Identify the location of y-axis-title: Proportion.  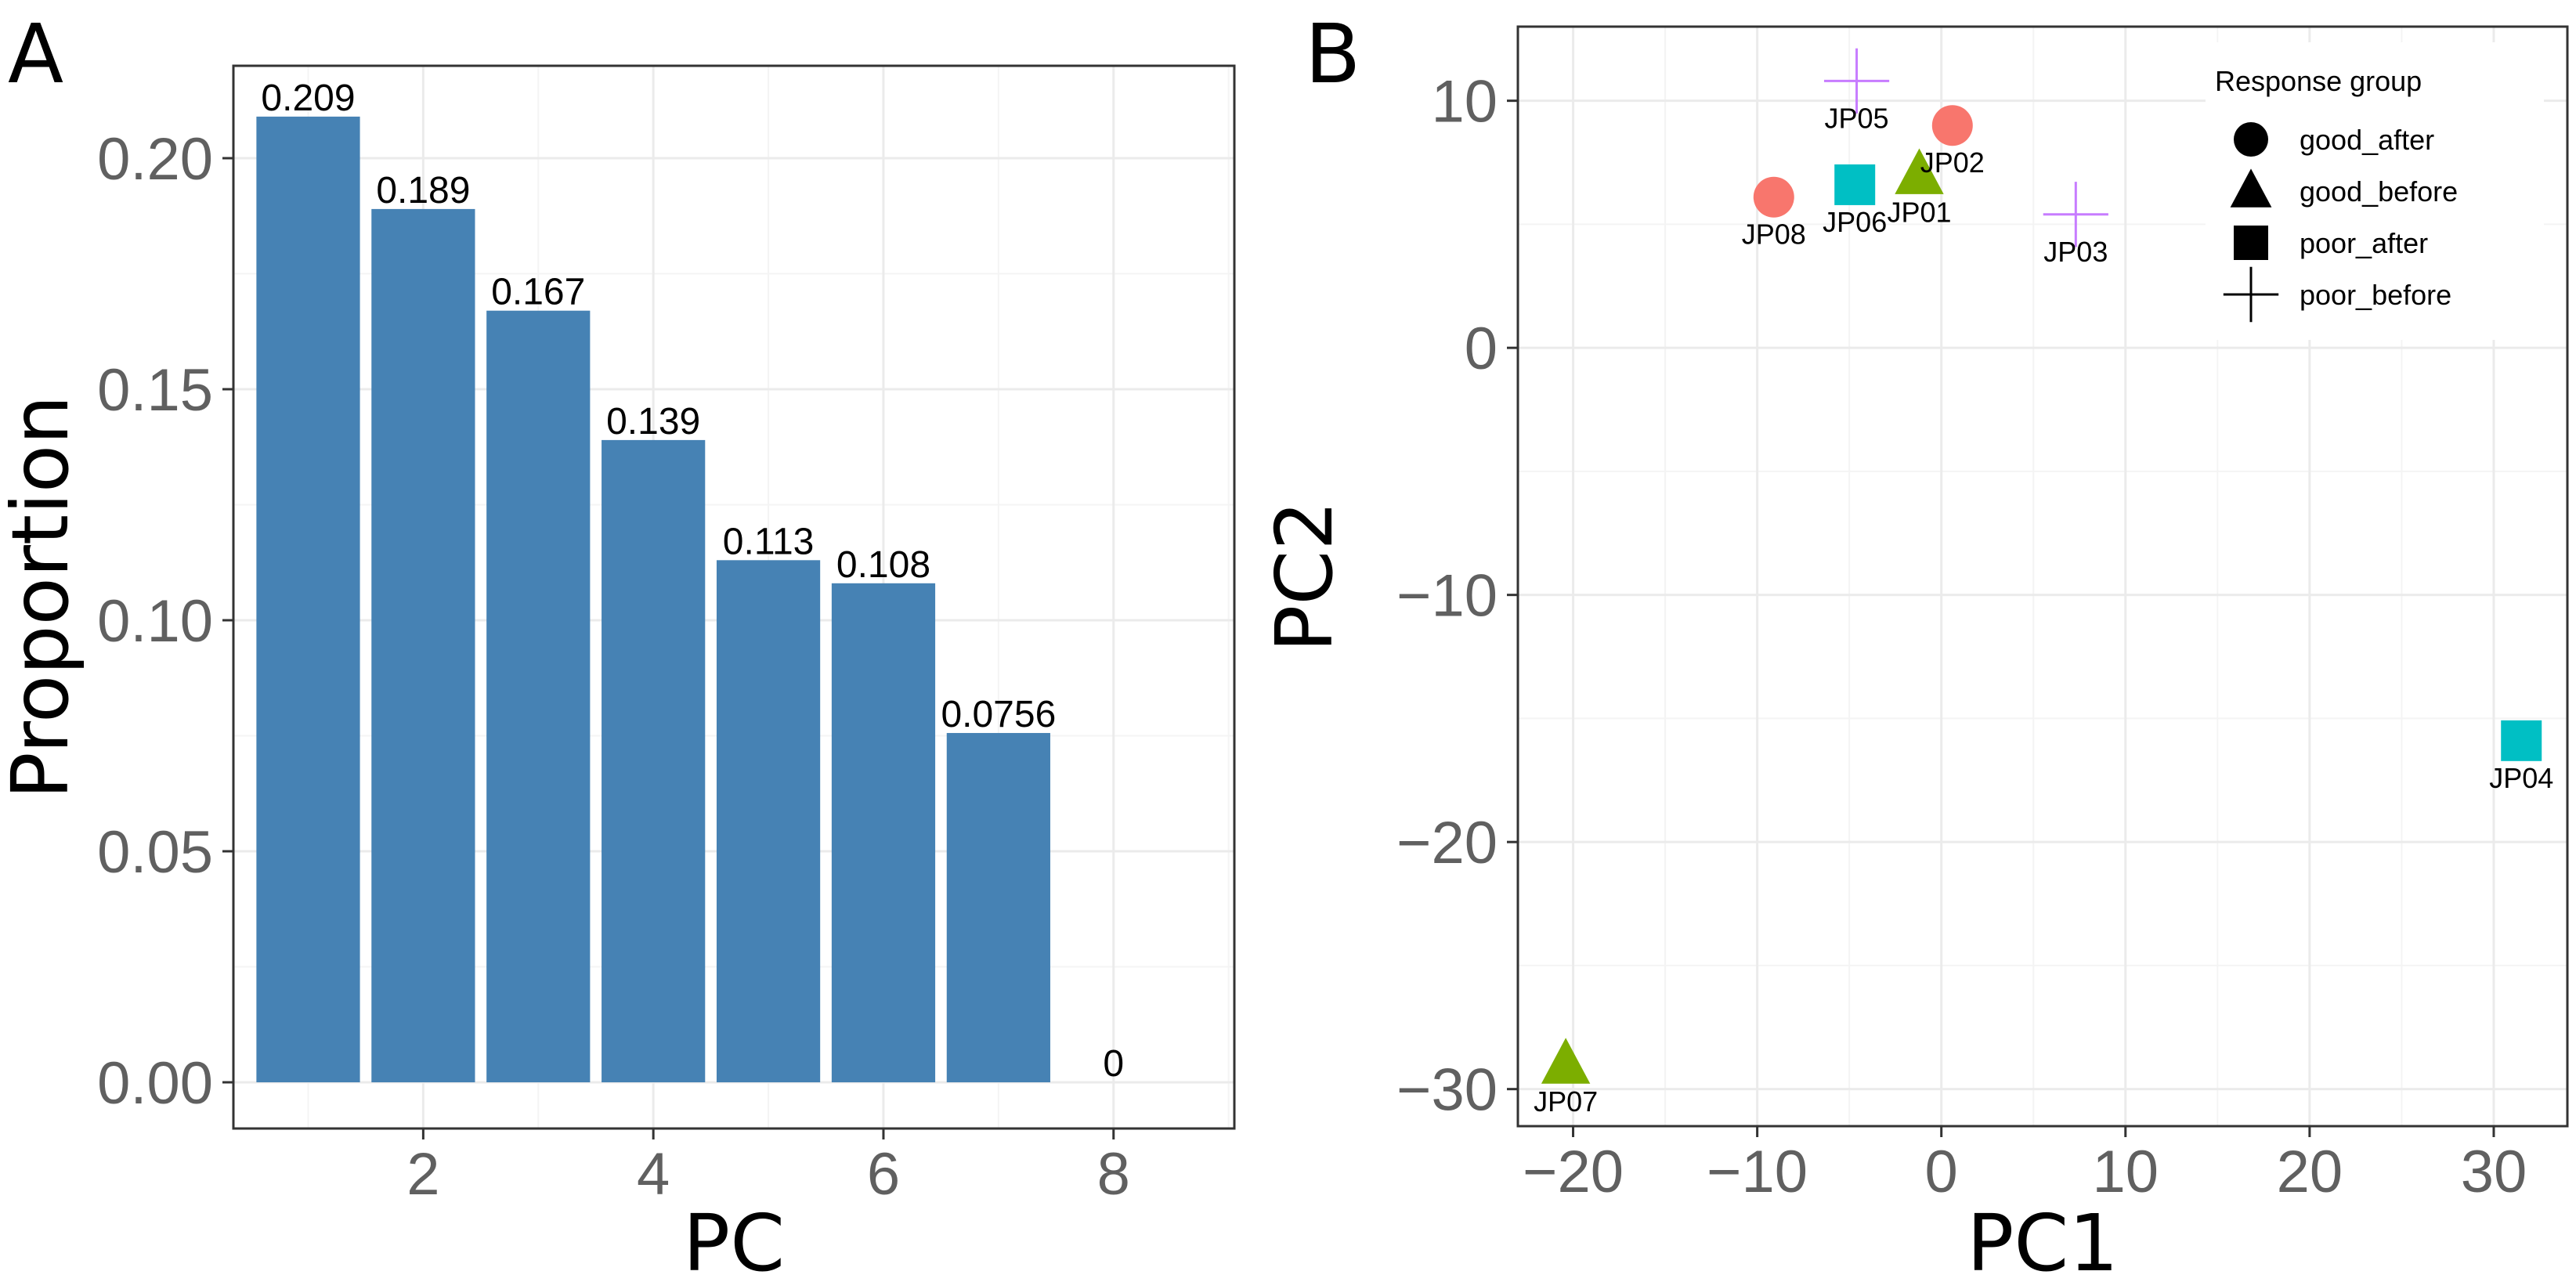
(43, 598).